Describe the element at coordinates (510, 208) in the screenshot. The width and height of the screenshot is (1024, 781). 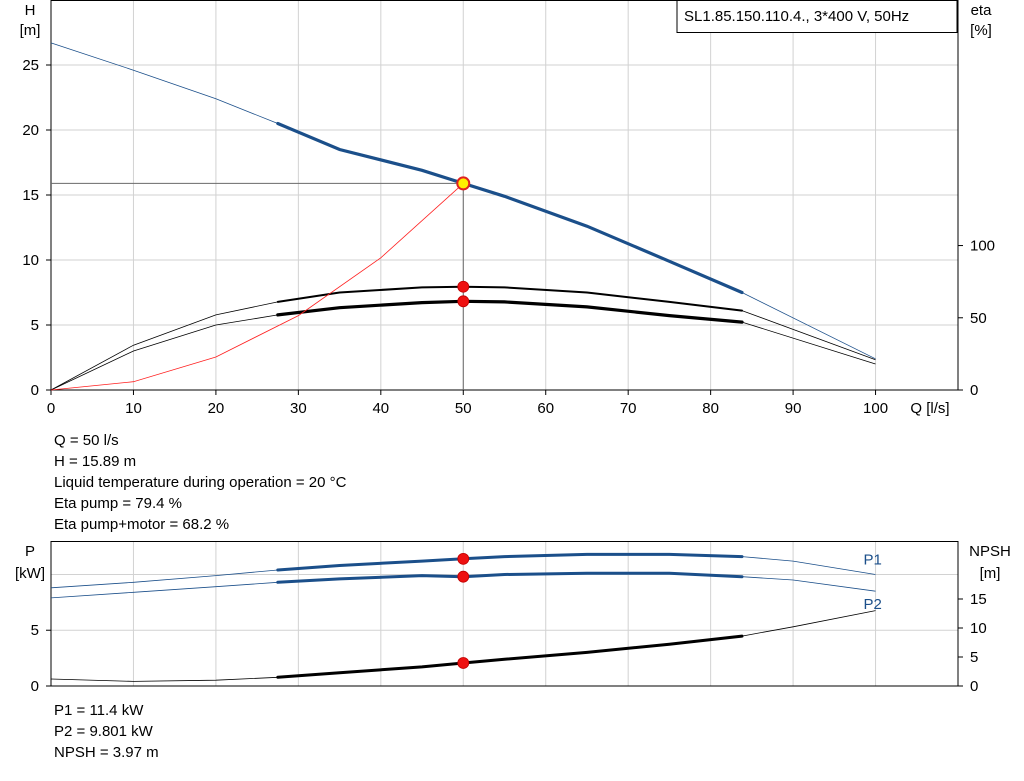
I see `curve-head-operating-range` at that location.